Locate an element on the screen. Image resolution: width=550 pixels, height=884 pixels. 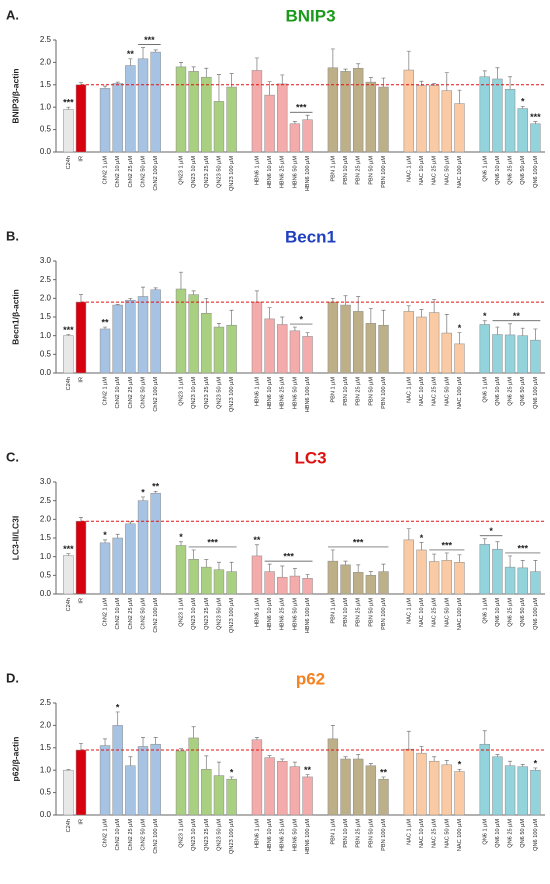
x-tick-label: PBN 50 µM is located at coordinates (371, 833).